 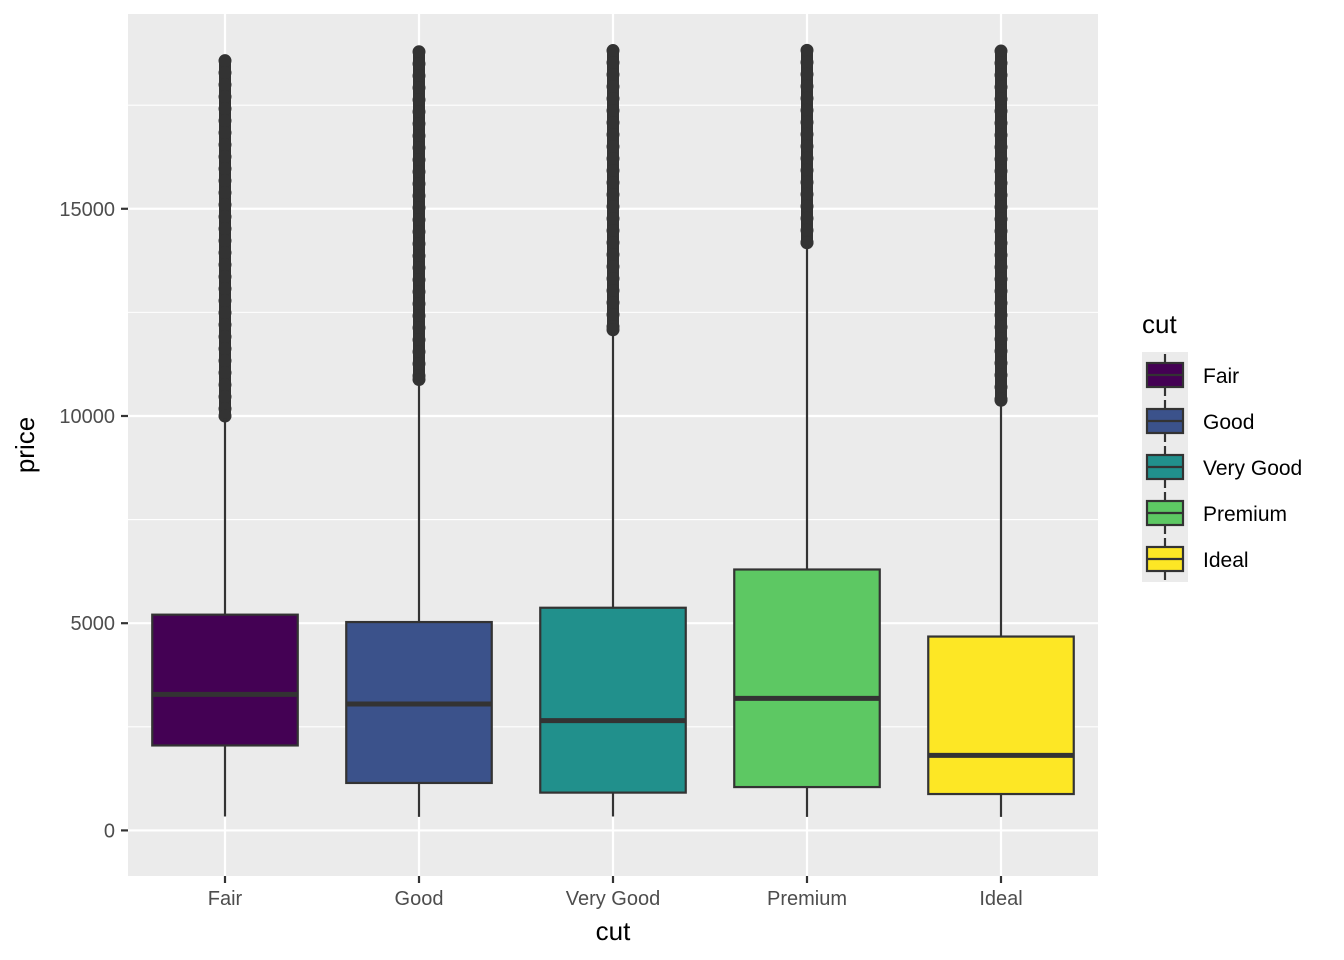 I want to click on x-tick-label: Good, so click(x=419, y=899).